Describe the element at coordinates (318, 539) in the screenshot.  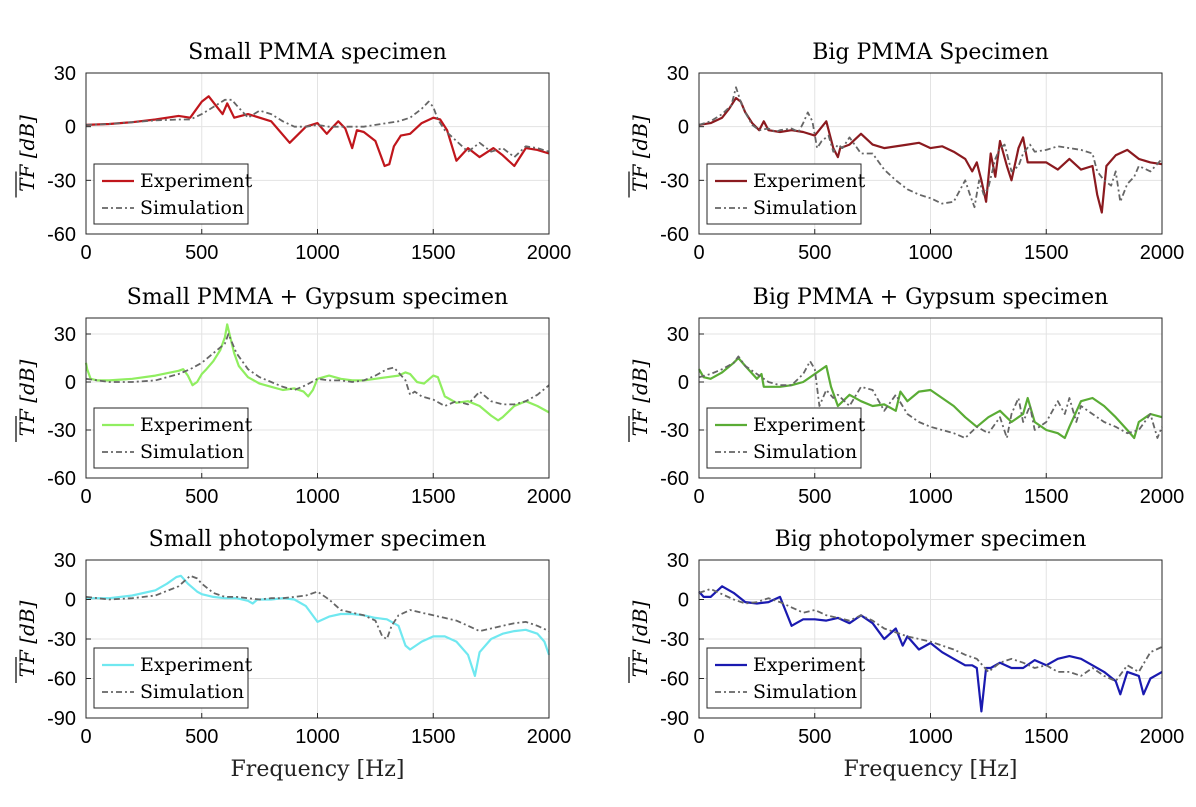
I see `panel-title: Small photopolymer specimen` at that location.